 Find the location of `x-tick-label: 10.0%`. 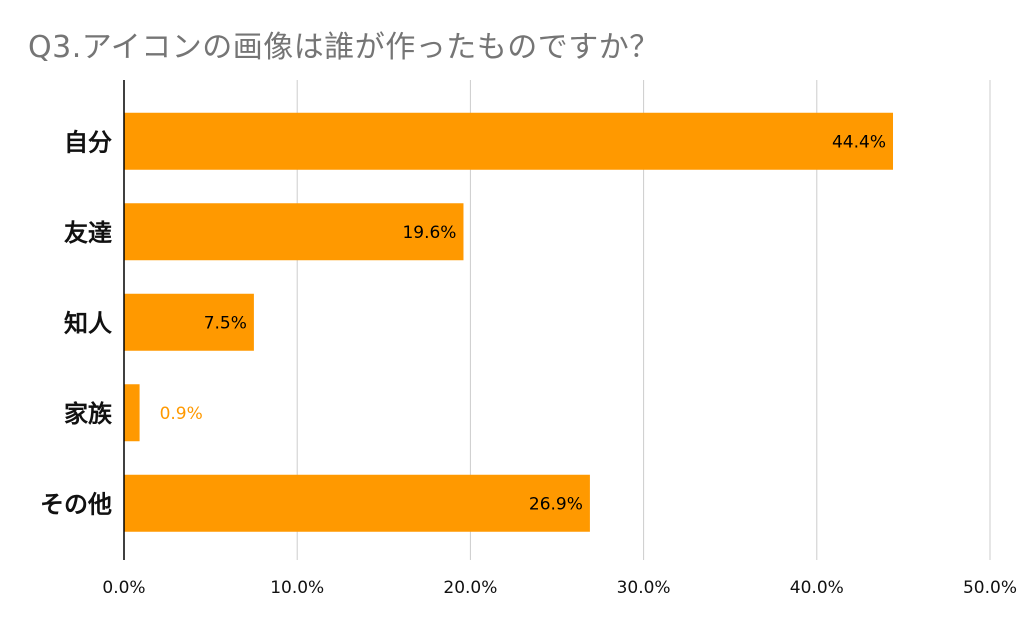

x-tick-label: 10.0% is located at coordinates (297, 588).